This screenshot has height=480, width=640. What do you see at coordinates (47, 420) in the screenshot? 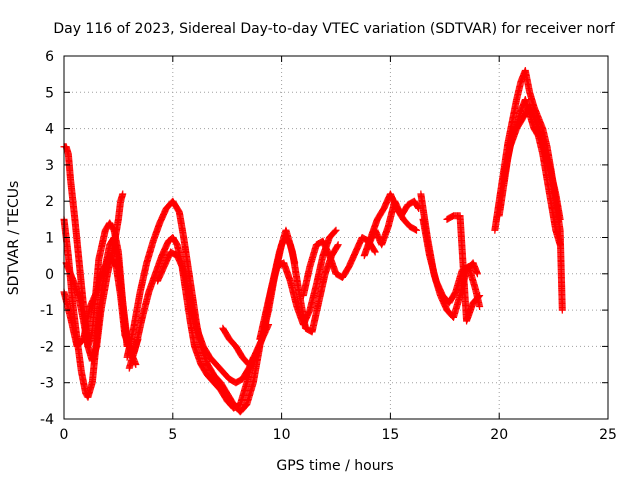
I see `y-tick-label: -4` at bounding box center [47, 420].